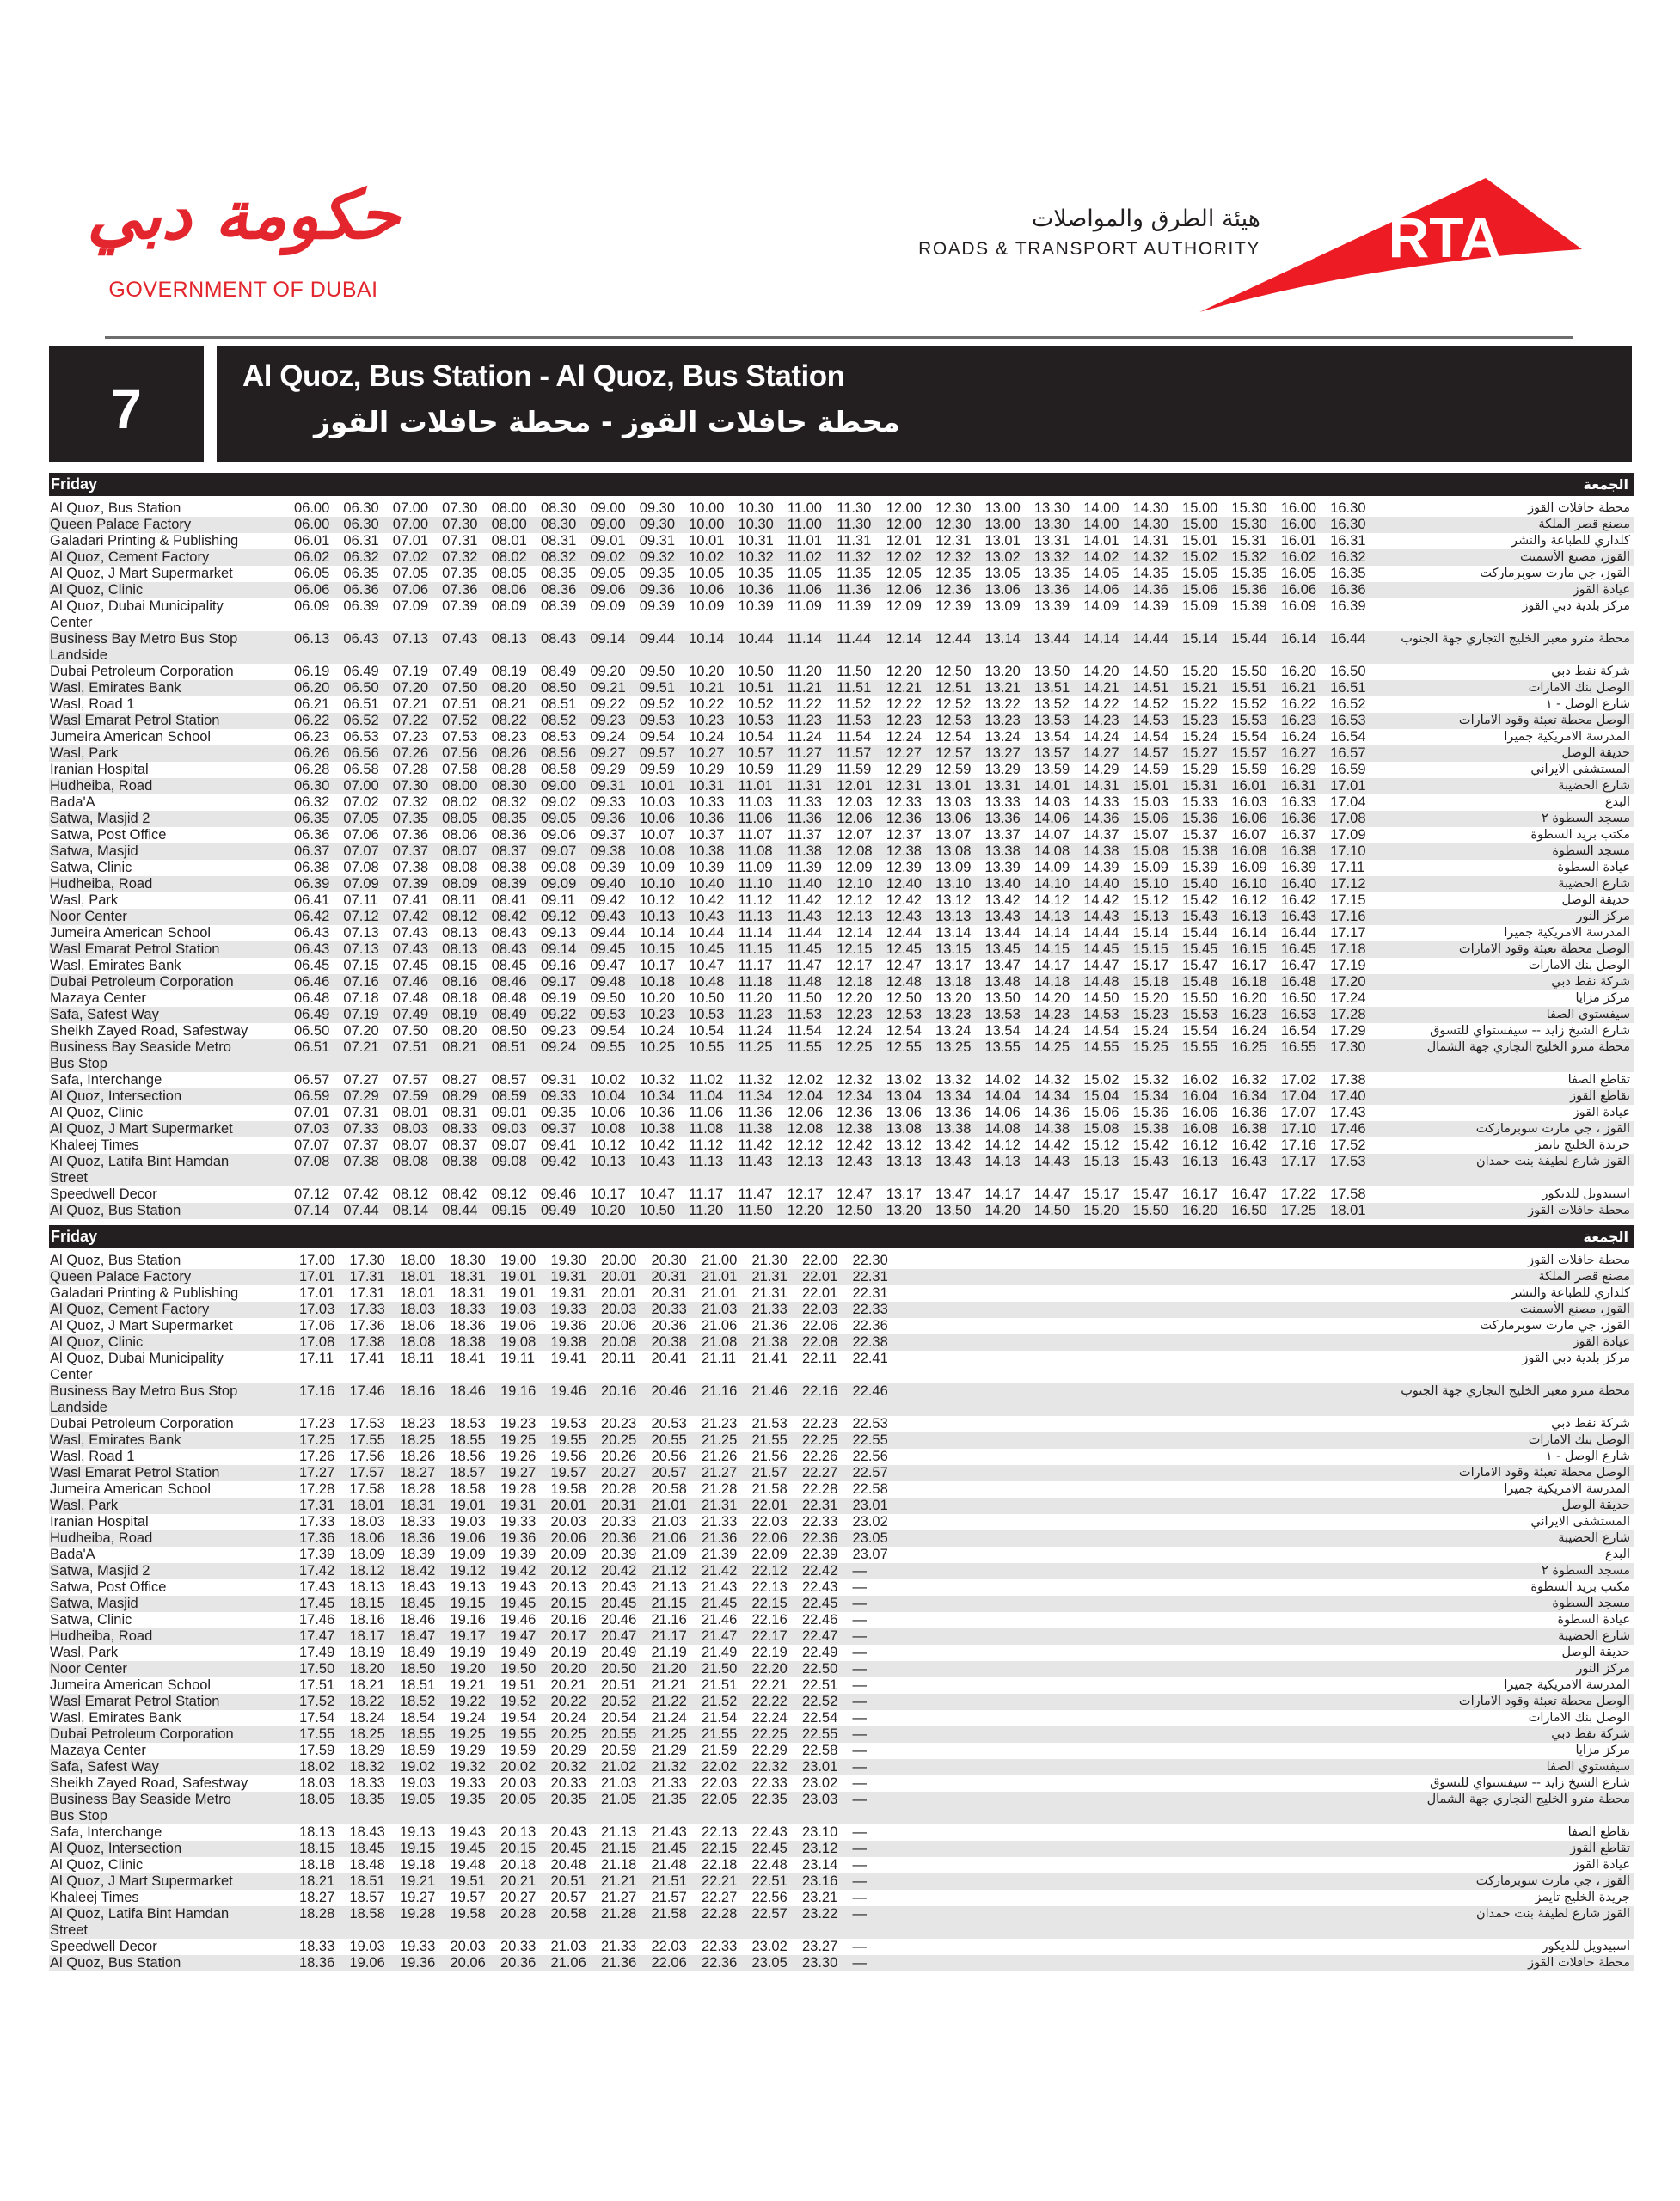 This screenshot has height=2201, width=1680. I want to click on stop-name: Dubai Petroleum Corporation, so click(172, 672).